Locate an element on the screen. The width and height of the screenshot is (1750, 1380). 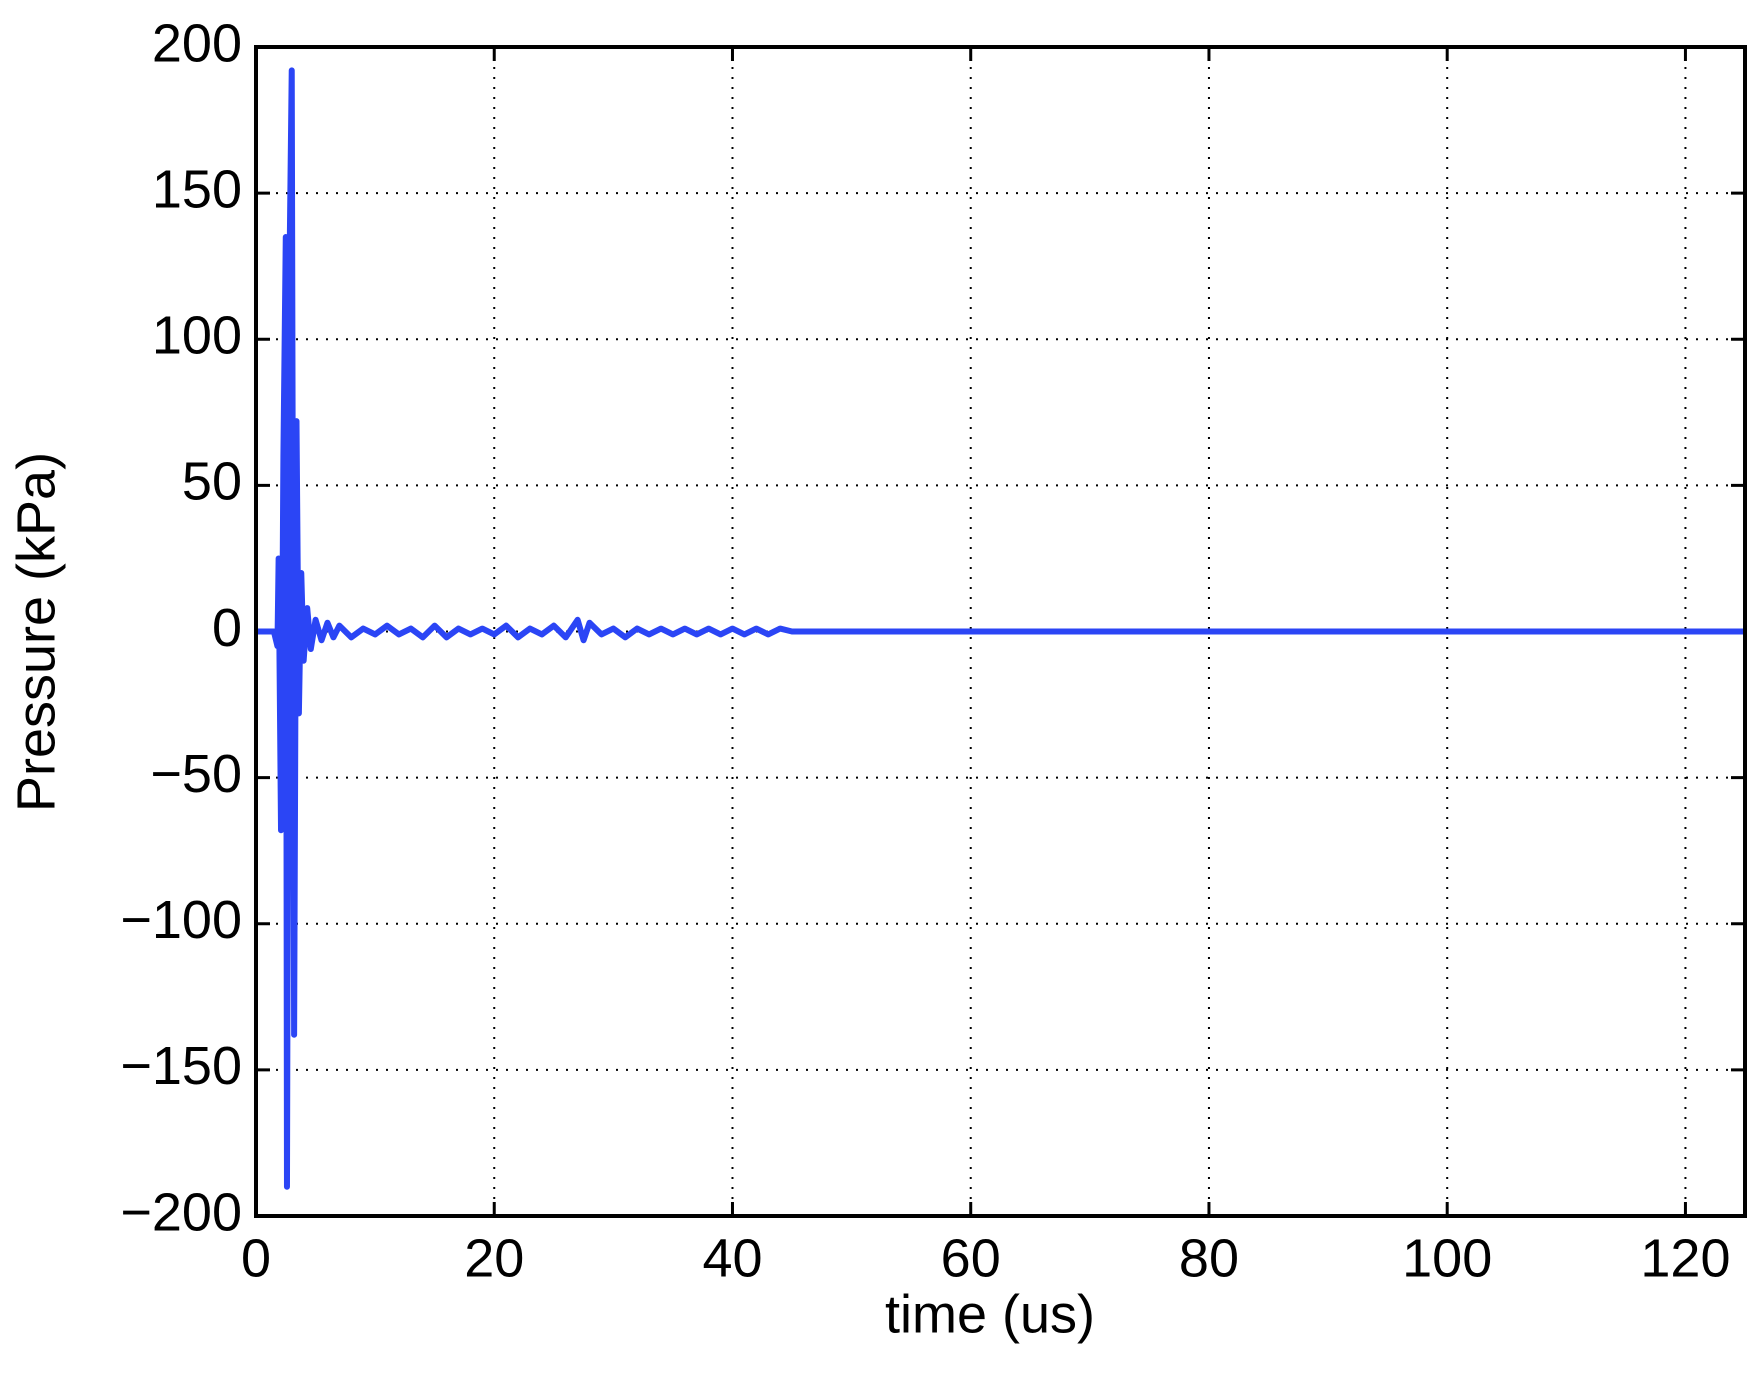
x-tick-label: 120 is located at coordinates (1685, 1258).